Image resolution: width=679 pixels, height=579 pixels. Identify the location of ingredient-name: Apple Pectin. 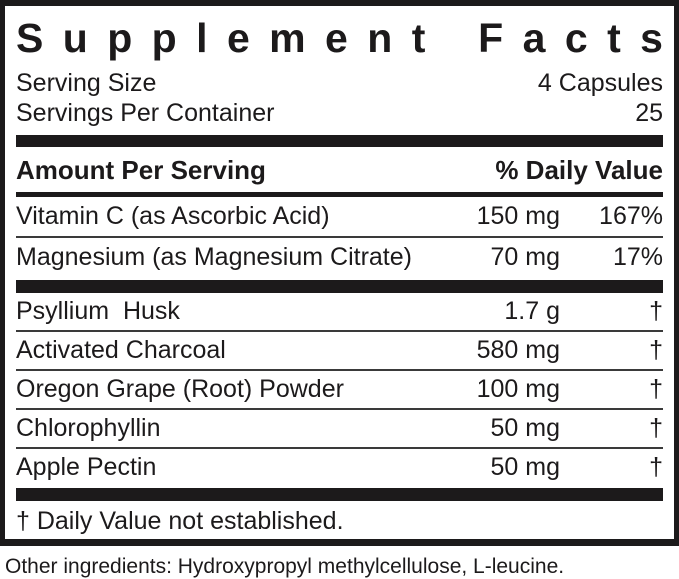
(86, 467).